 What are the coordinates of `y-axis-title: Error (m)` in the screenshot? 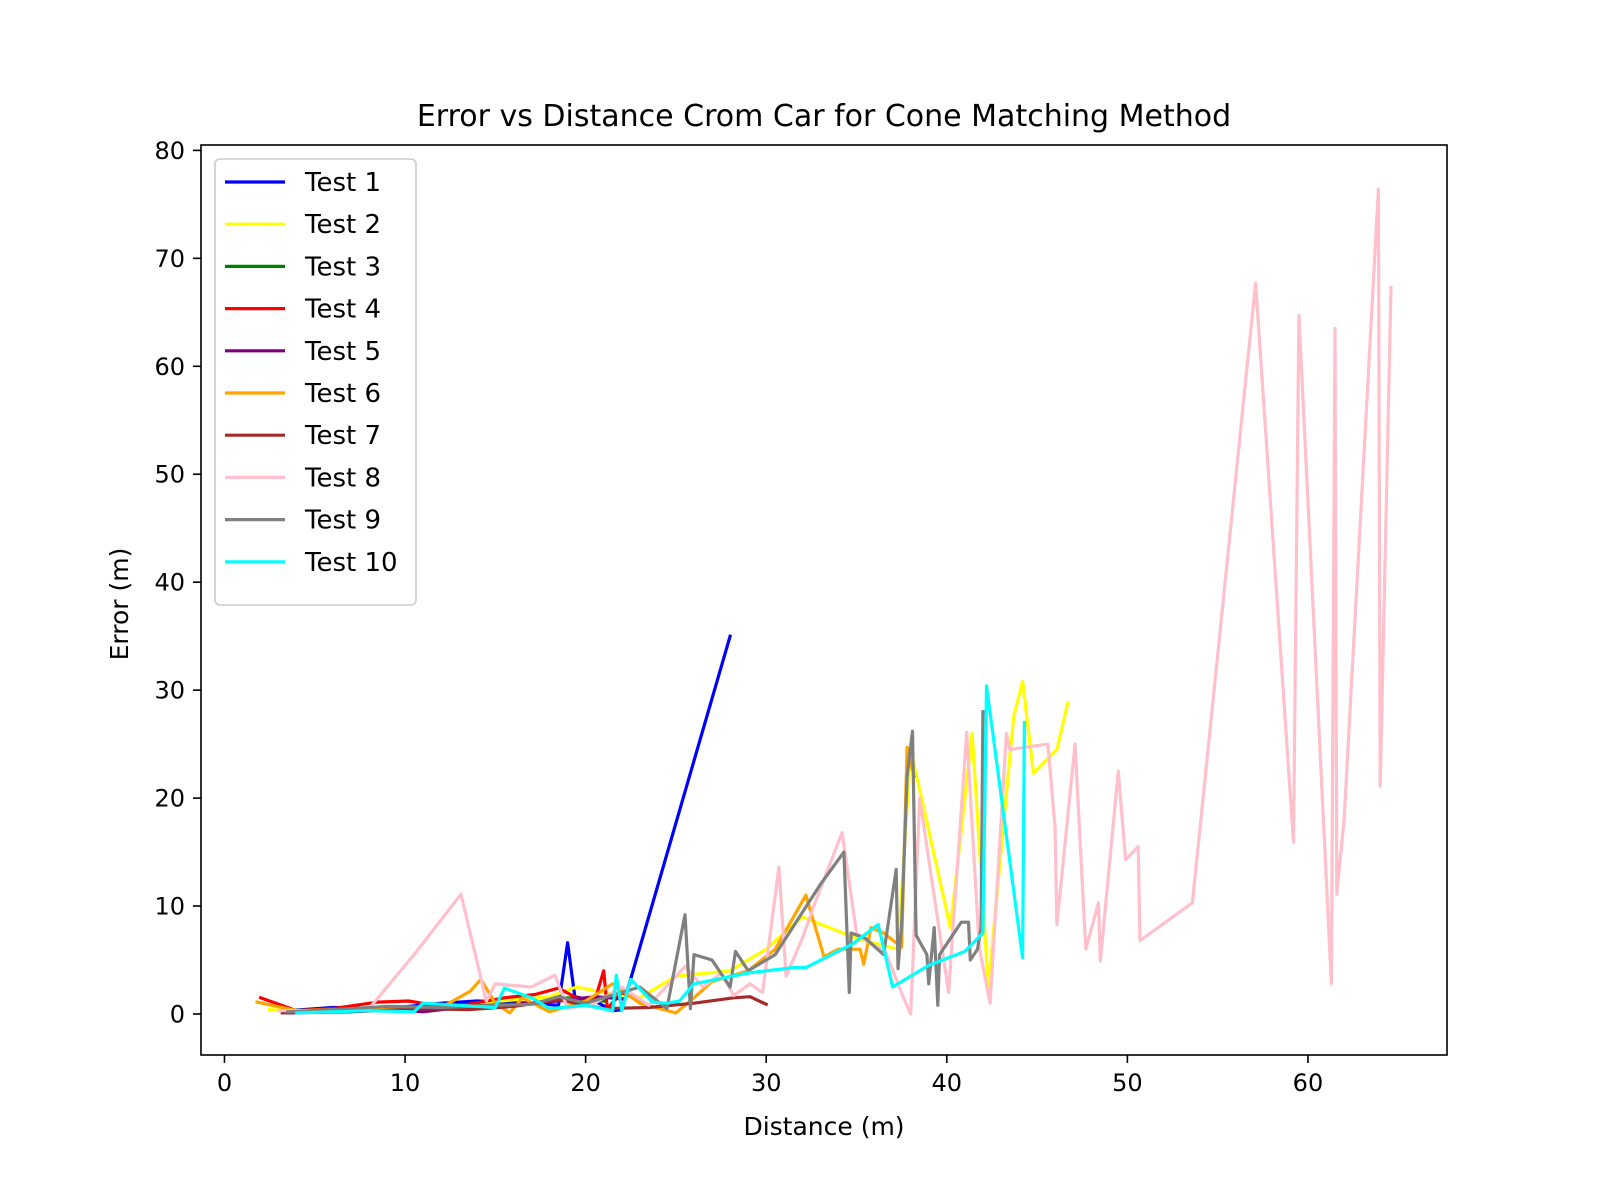 It's located at (119, 604).